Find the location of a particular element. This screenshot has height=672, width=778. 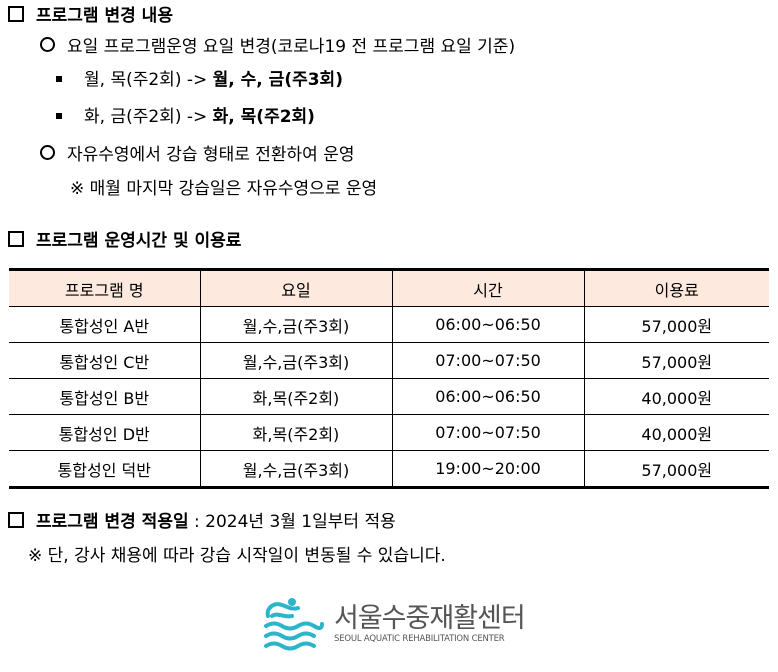

sub-item-2: 화, 금(주2회) -> 화, 목(주2회) is located at coordinates (185, 117).